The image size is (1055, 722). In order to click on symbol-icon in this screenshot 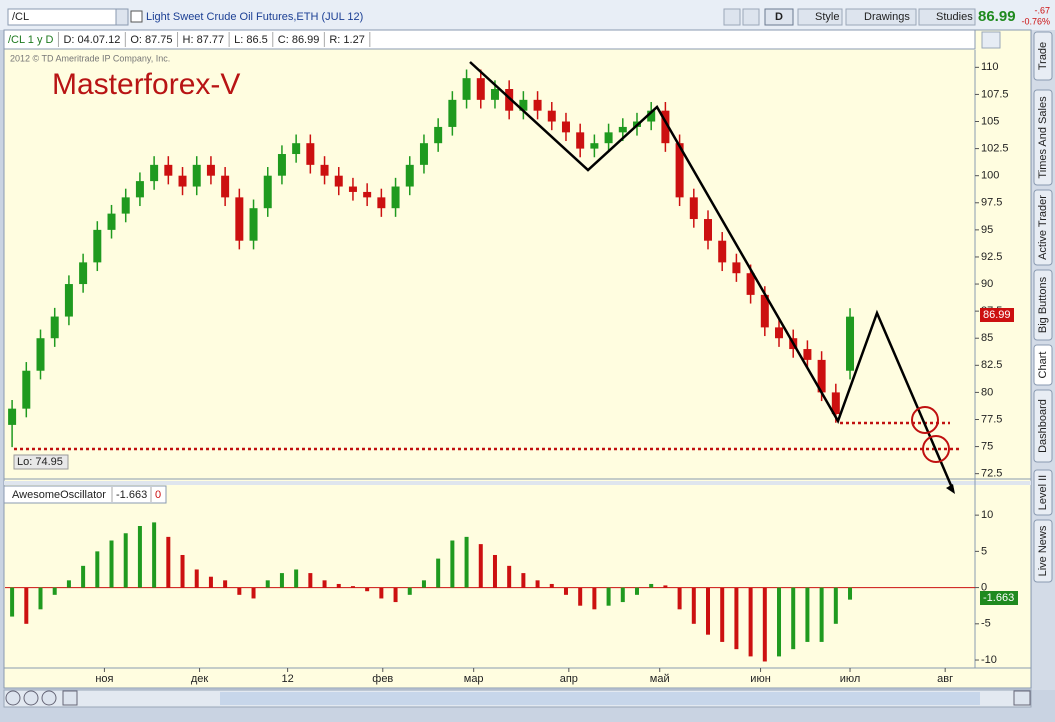, I will do `click(136, 16)`.